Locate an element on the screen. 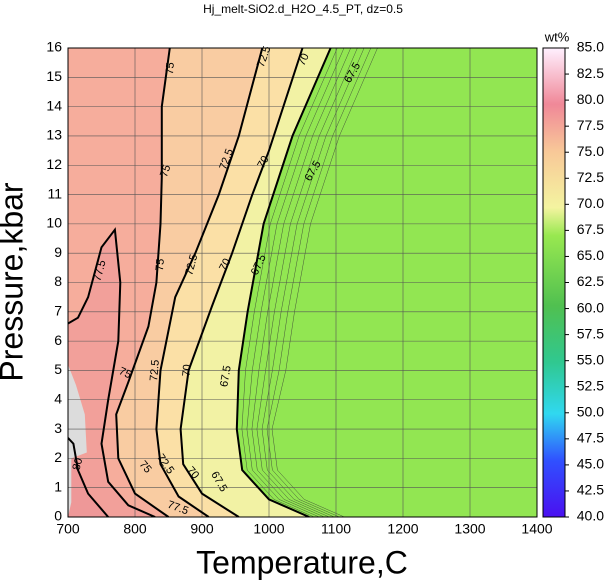 This screenshot has width=606, height=587. colorbar-tick-label: 60.0 is located at coordinates (590, 307).